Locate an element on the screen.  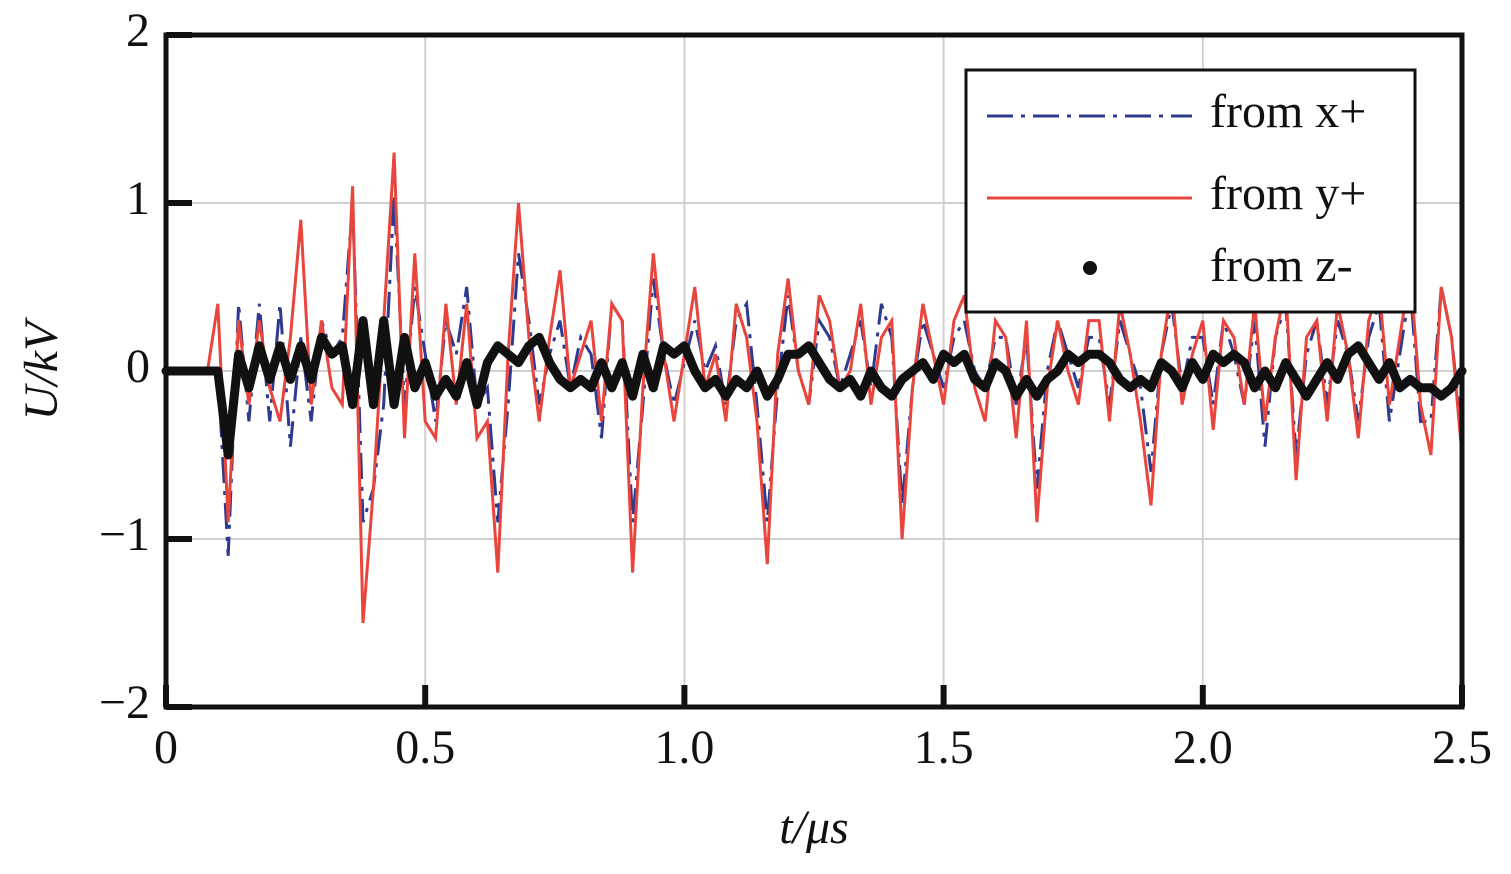
legend: from x+ from y+ from z- is located at coordinates (1190, 191).